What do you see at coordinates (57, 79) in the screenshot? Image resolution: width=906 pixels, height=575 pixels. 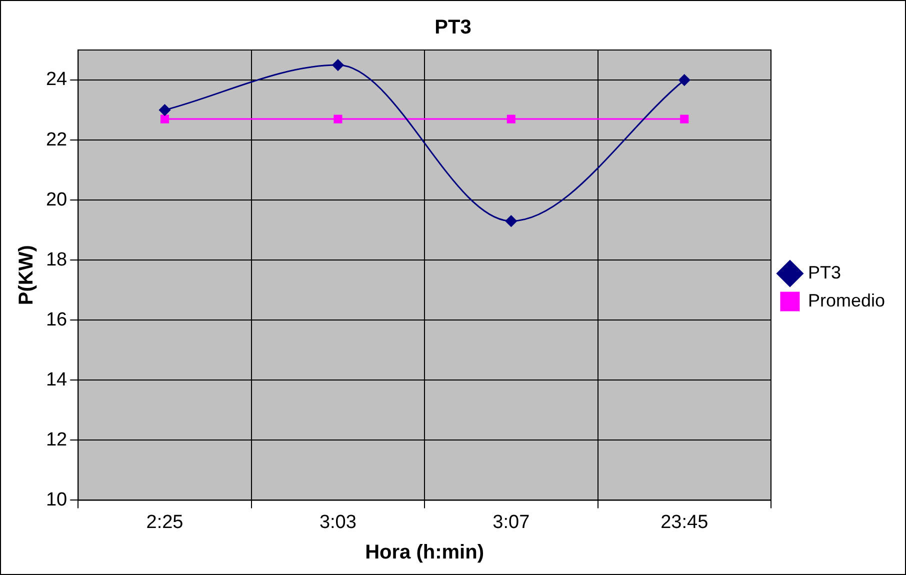 I see `y-tick-label: 24` at bounding box center [57, 79].